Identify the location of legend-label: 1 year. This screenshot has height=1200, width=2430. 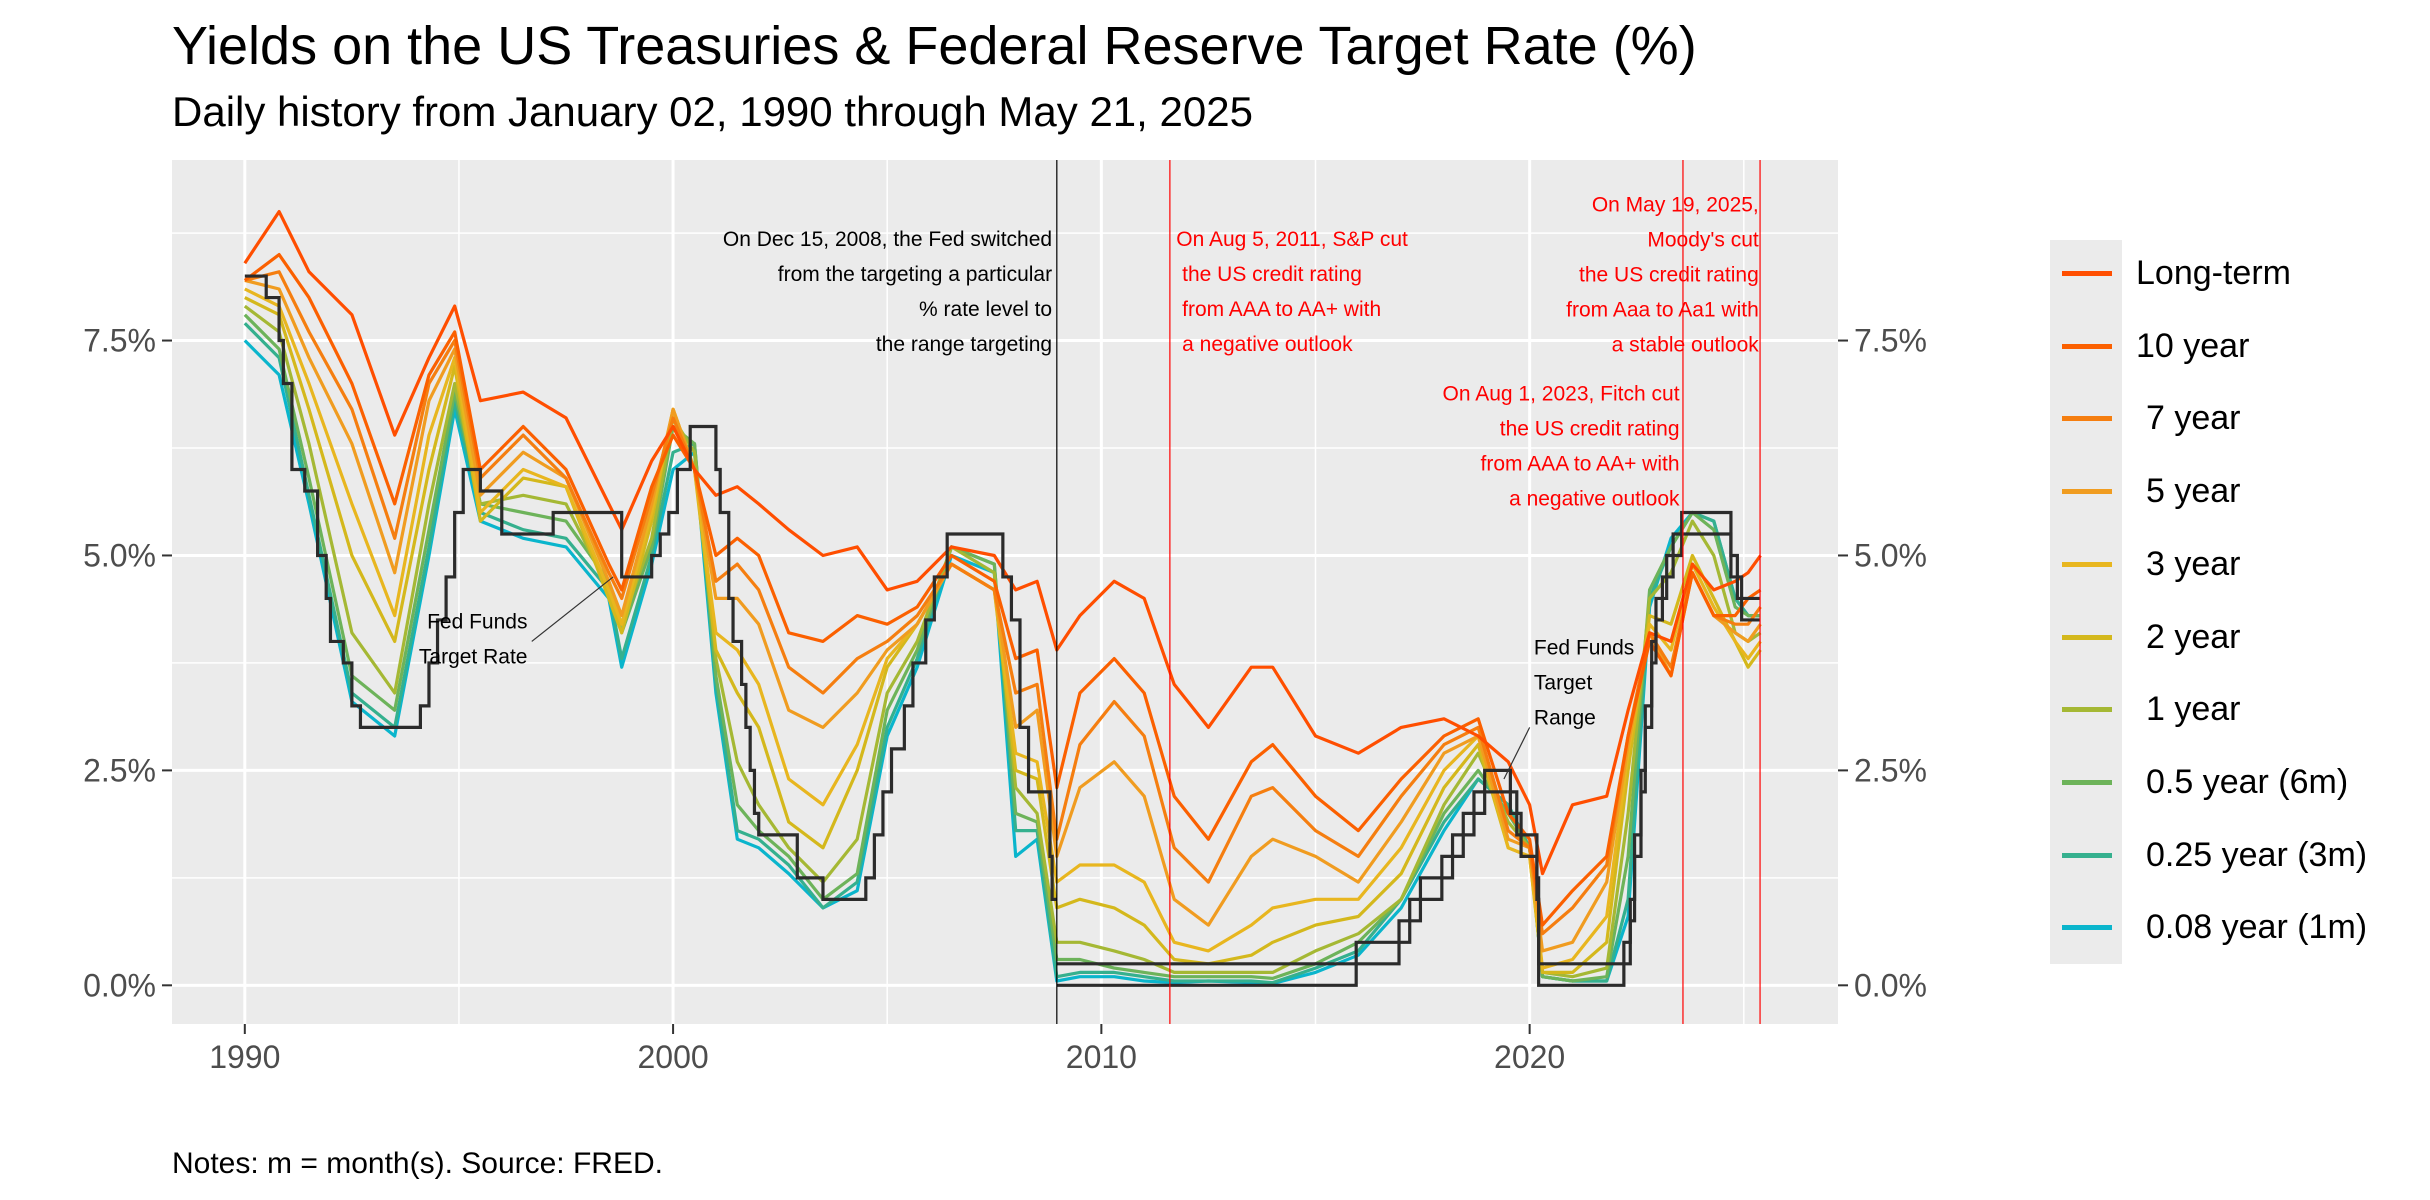
(2193, 709).